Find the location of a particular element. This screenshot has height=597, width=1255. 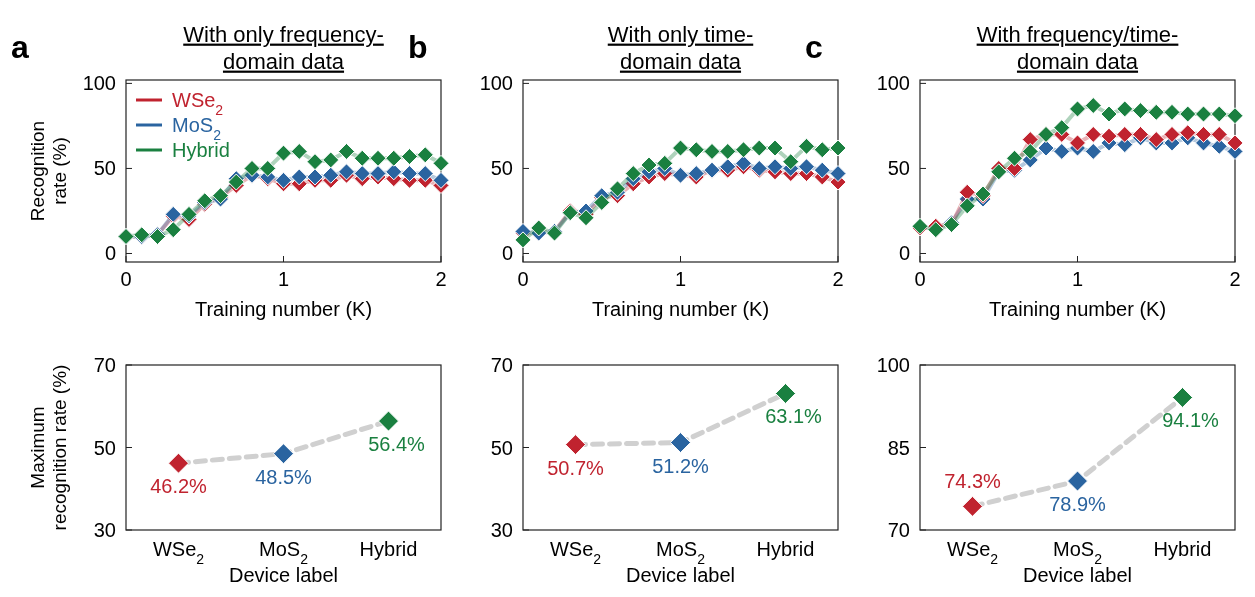

data-label: 51.2% is located at coordinates (681, 465).